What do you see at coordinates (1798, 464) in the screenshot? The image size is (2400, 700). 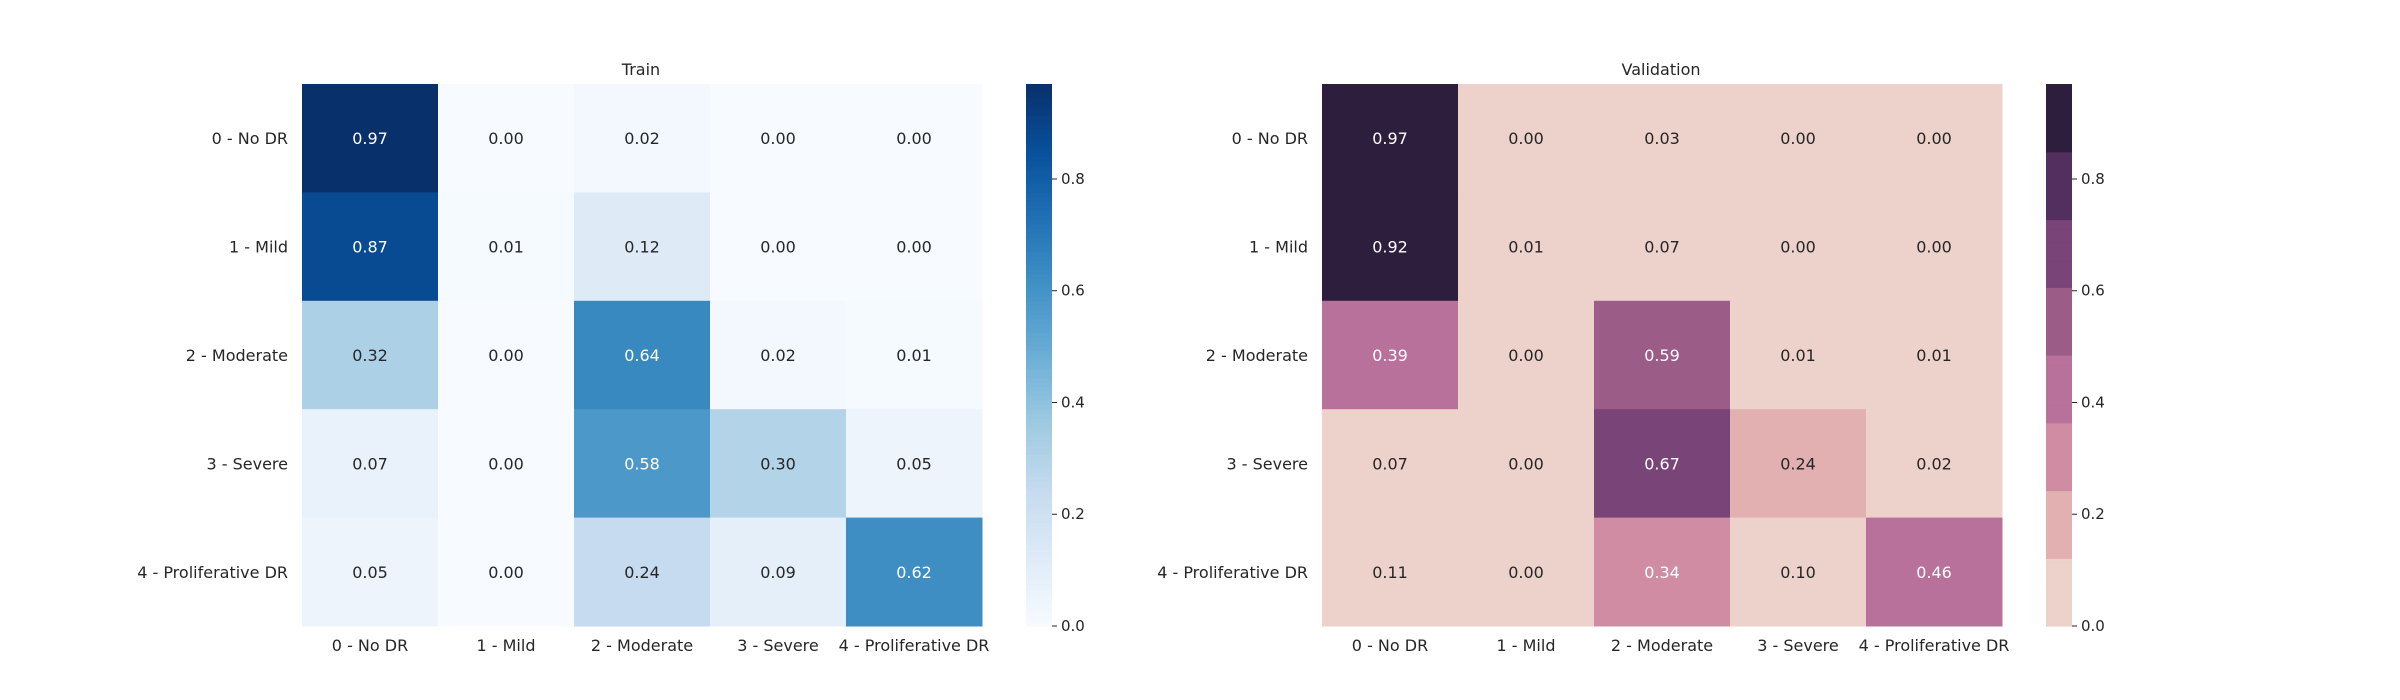 I see `validation-cell-r3-c3` at bounding box center [1798, 464].